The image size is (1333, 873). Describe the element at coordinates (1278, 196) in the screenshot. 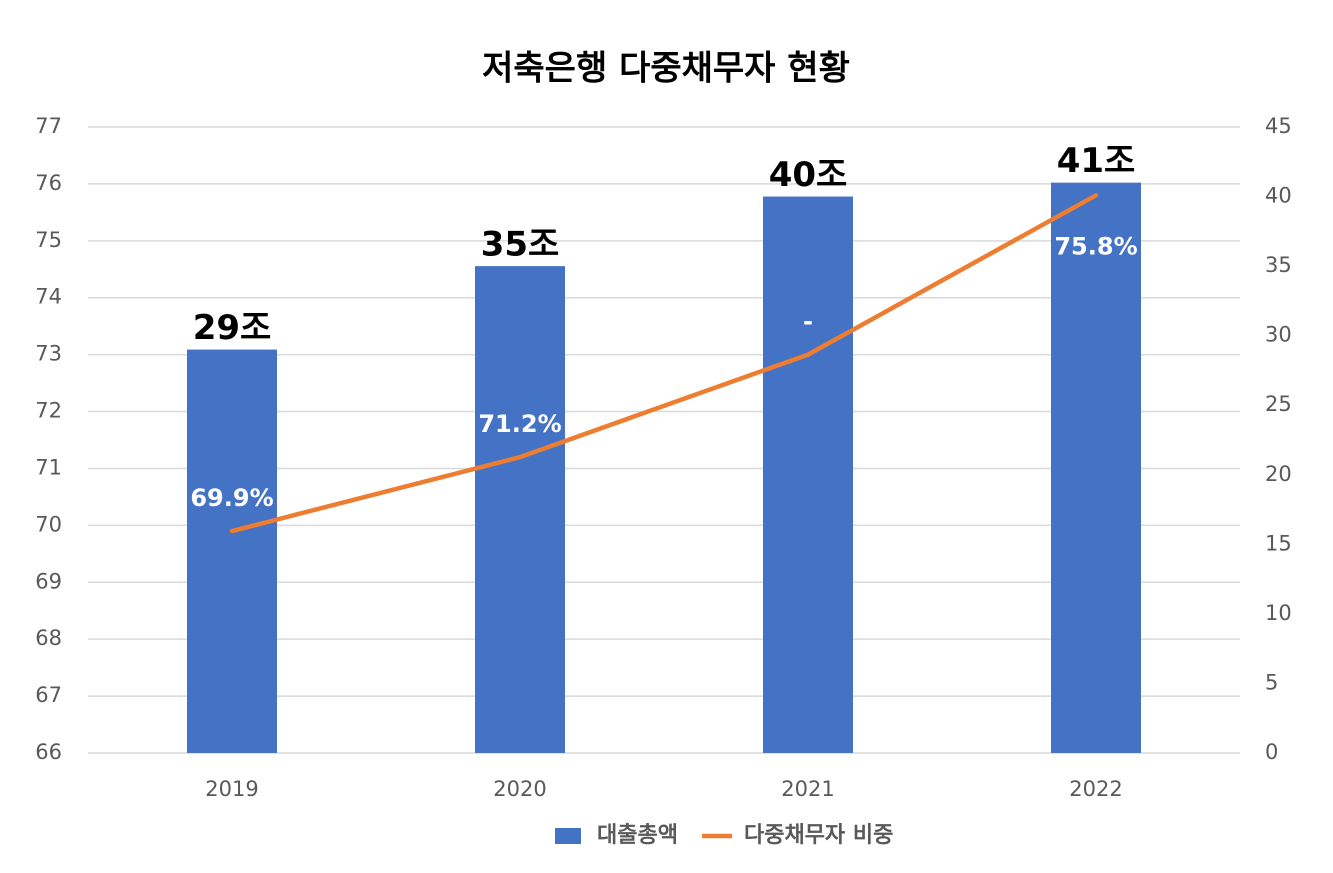

I see `y2-tick-label: 40` at that location.